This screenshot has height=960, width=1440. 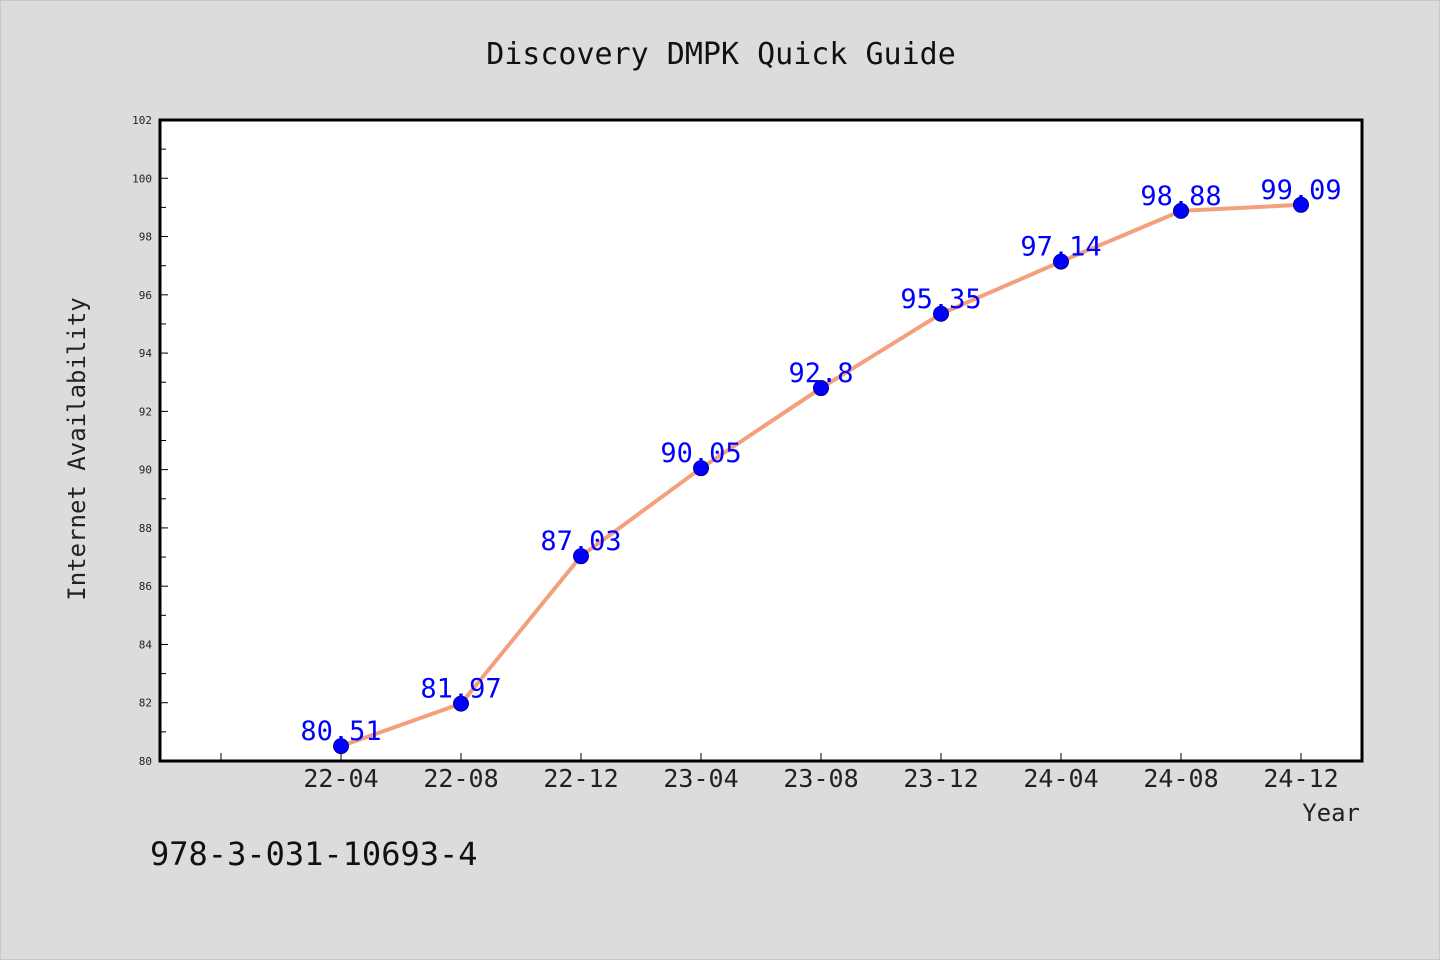 What do you see at coordinates (340, 731) in the screenshot?
I see `data-label: 80.51` at bounding box center [340, 731].